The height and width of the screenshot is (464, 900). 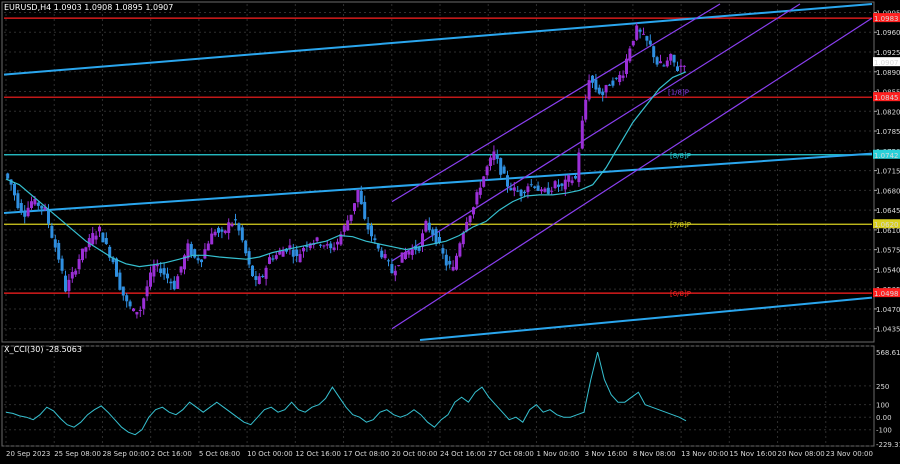 What do you see at coordinates (888, 73) in the screenshot?
I see `price-tick-label: 1.0890` at bounding box center [888, 73].